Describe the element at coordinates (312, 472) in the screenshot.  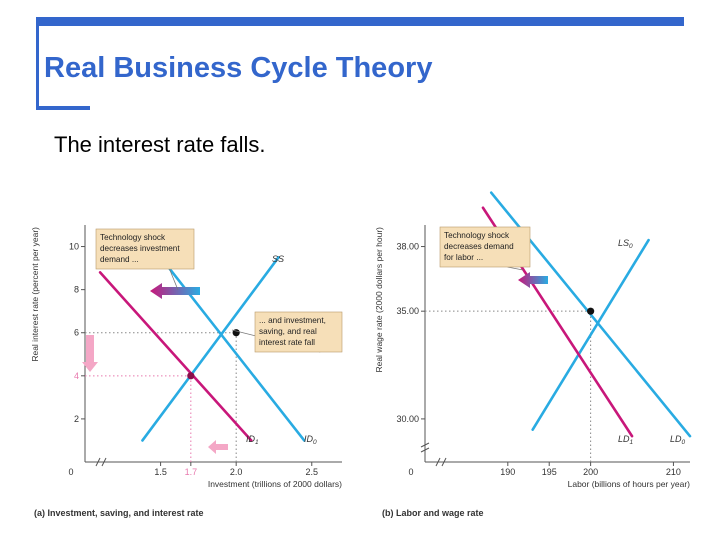
I see `x-tick-label: 2.5` at that location.